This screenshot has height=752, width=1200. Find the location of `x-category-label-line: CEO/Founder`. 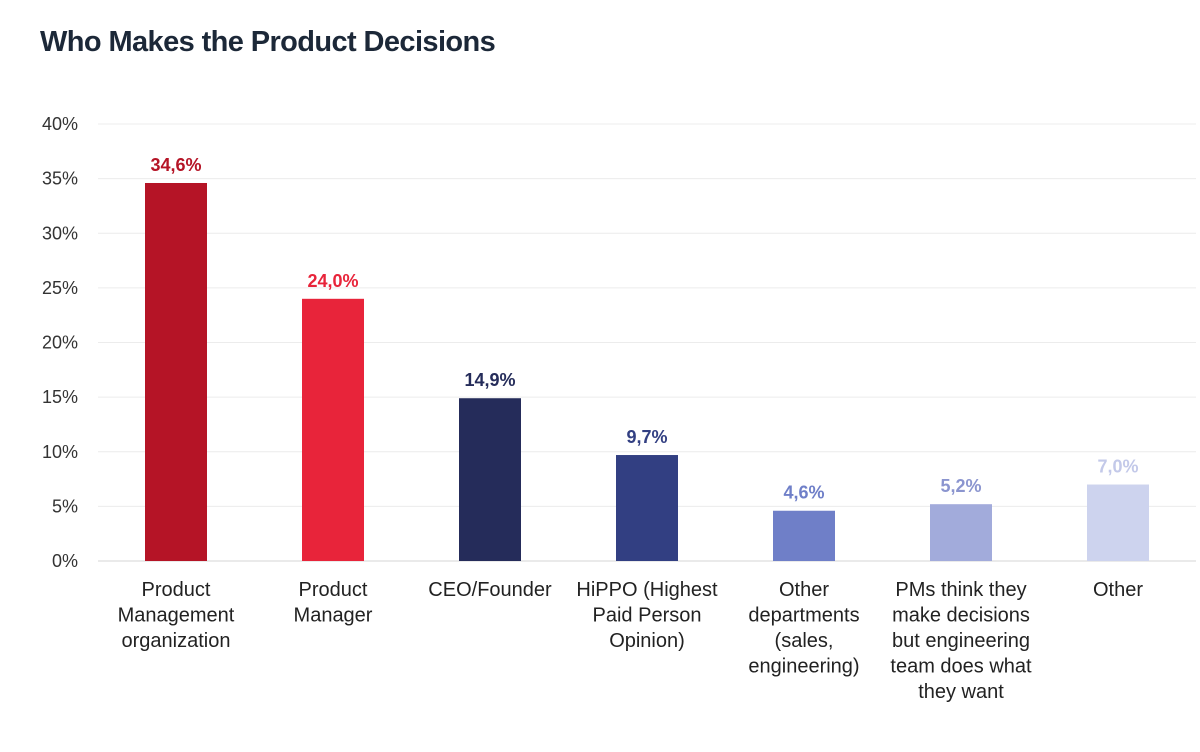

x-category-label-line: CEO/Founder is located at coordinates (490, 590).